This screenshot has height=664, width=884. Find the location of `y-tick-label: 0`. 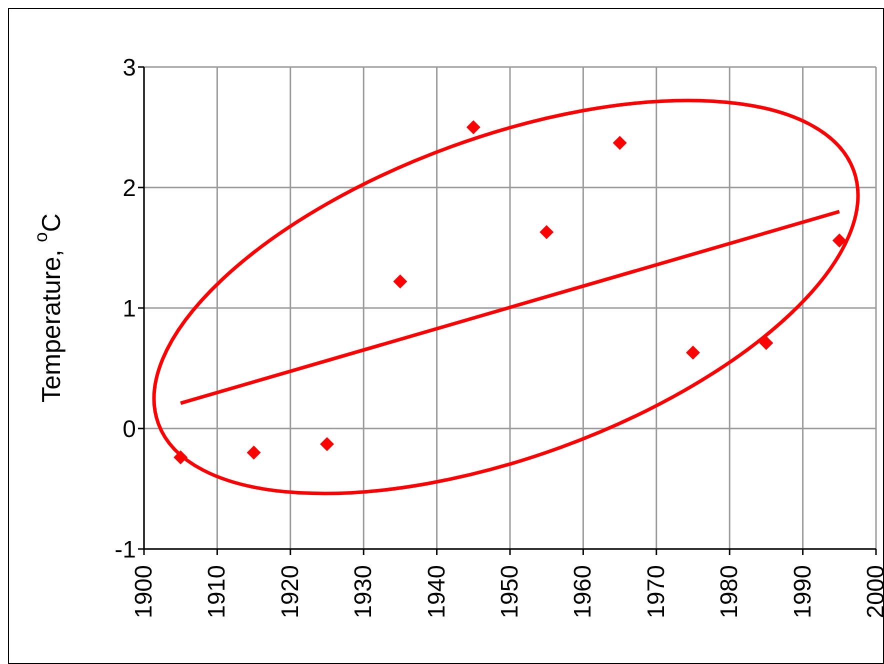

y-tick-label: 0 is located at coordinates (129, 430).